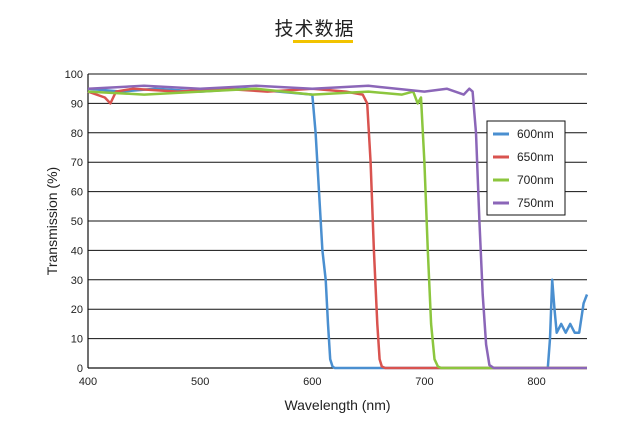 This screenshot has width=629, height=424. What do you see at coordinates (312, 382) in the screenshot?
I see `x-tick-label: 600` at bounding box center [312, 382].